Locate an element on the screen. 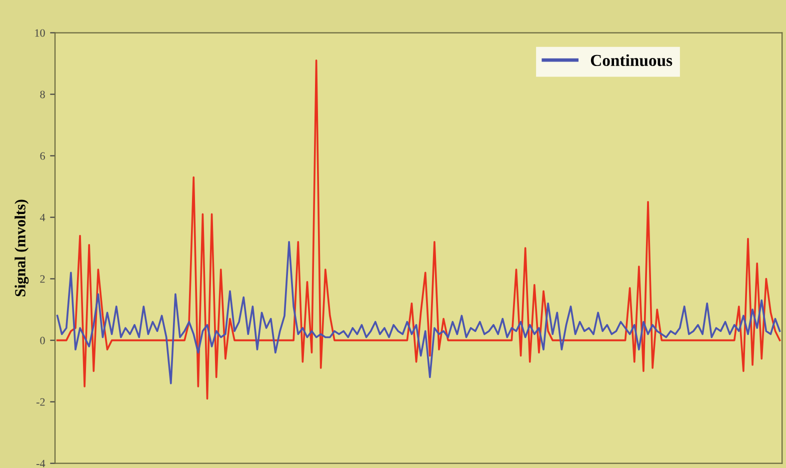 This screenshot has height=468, width=786. legend-label: Continuous is located at coordinates (631, 60).